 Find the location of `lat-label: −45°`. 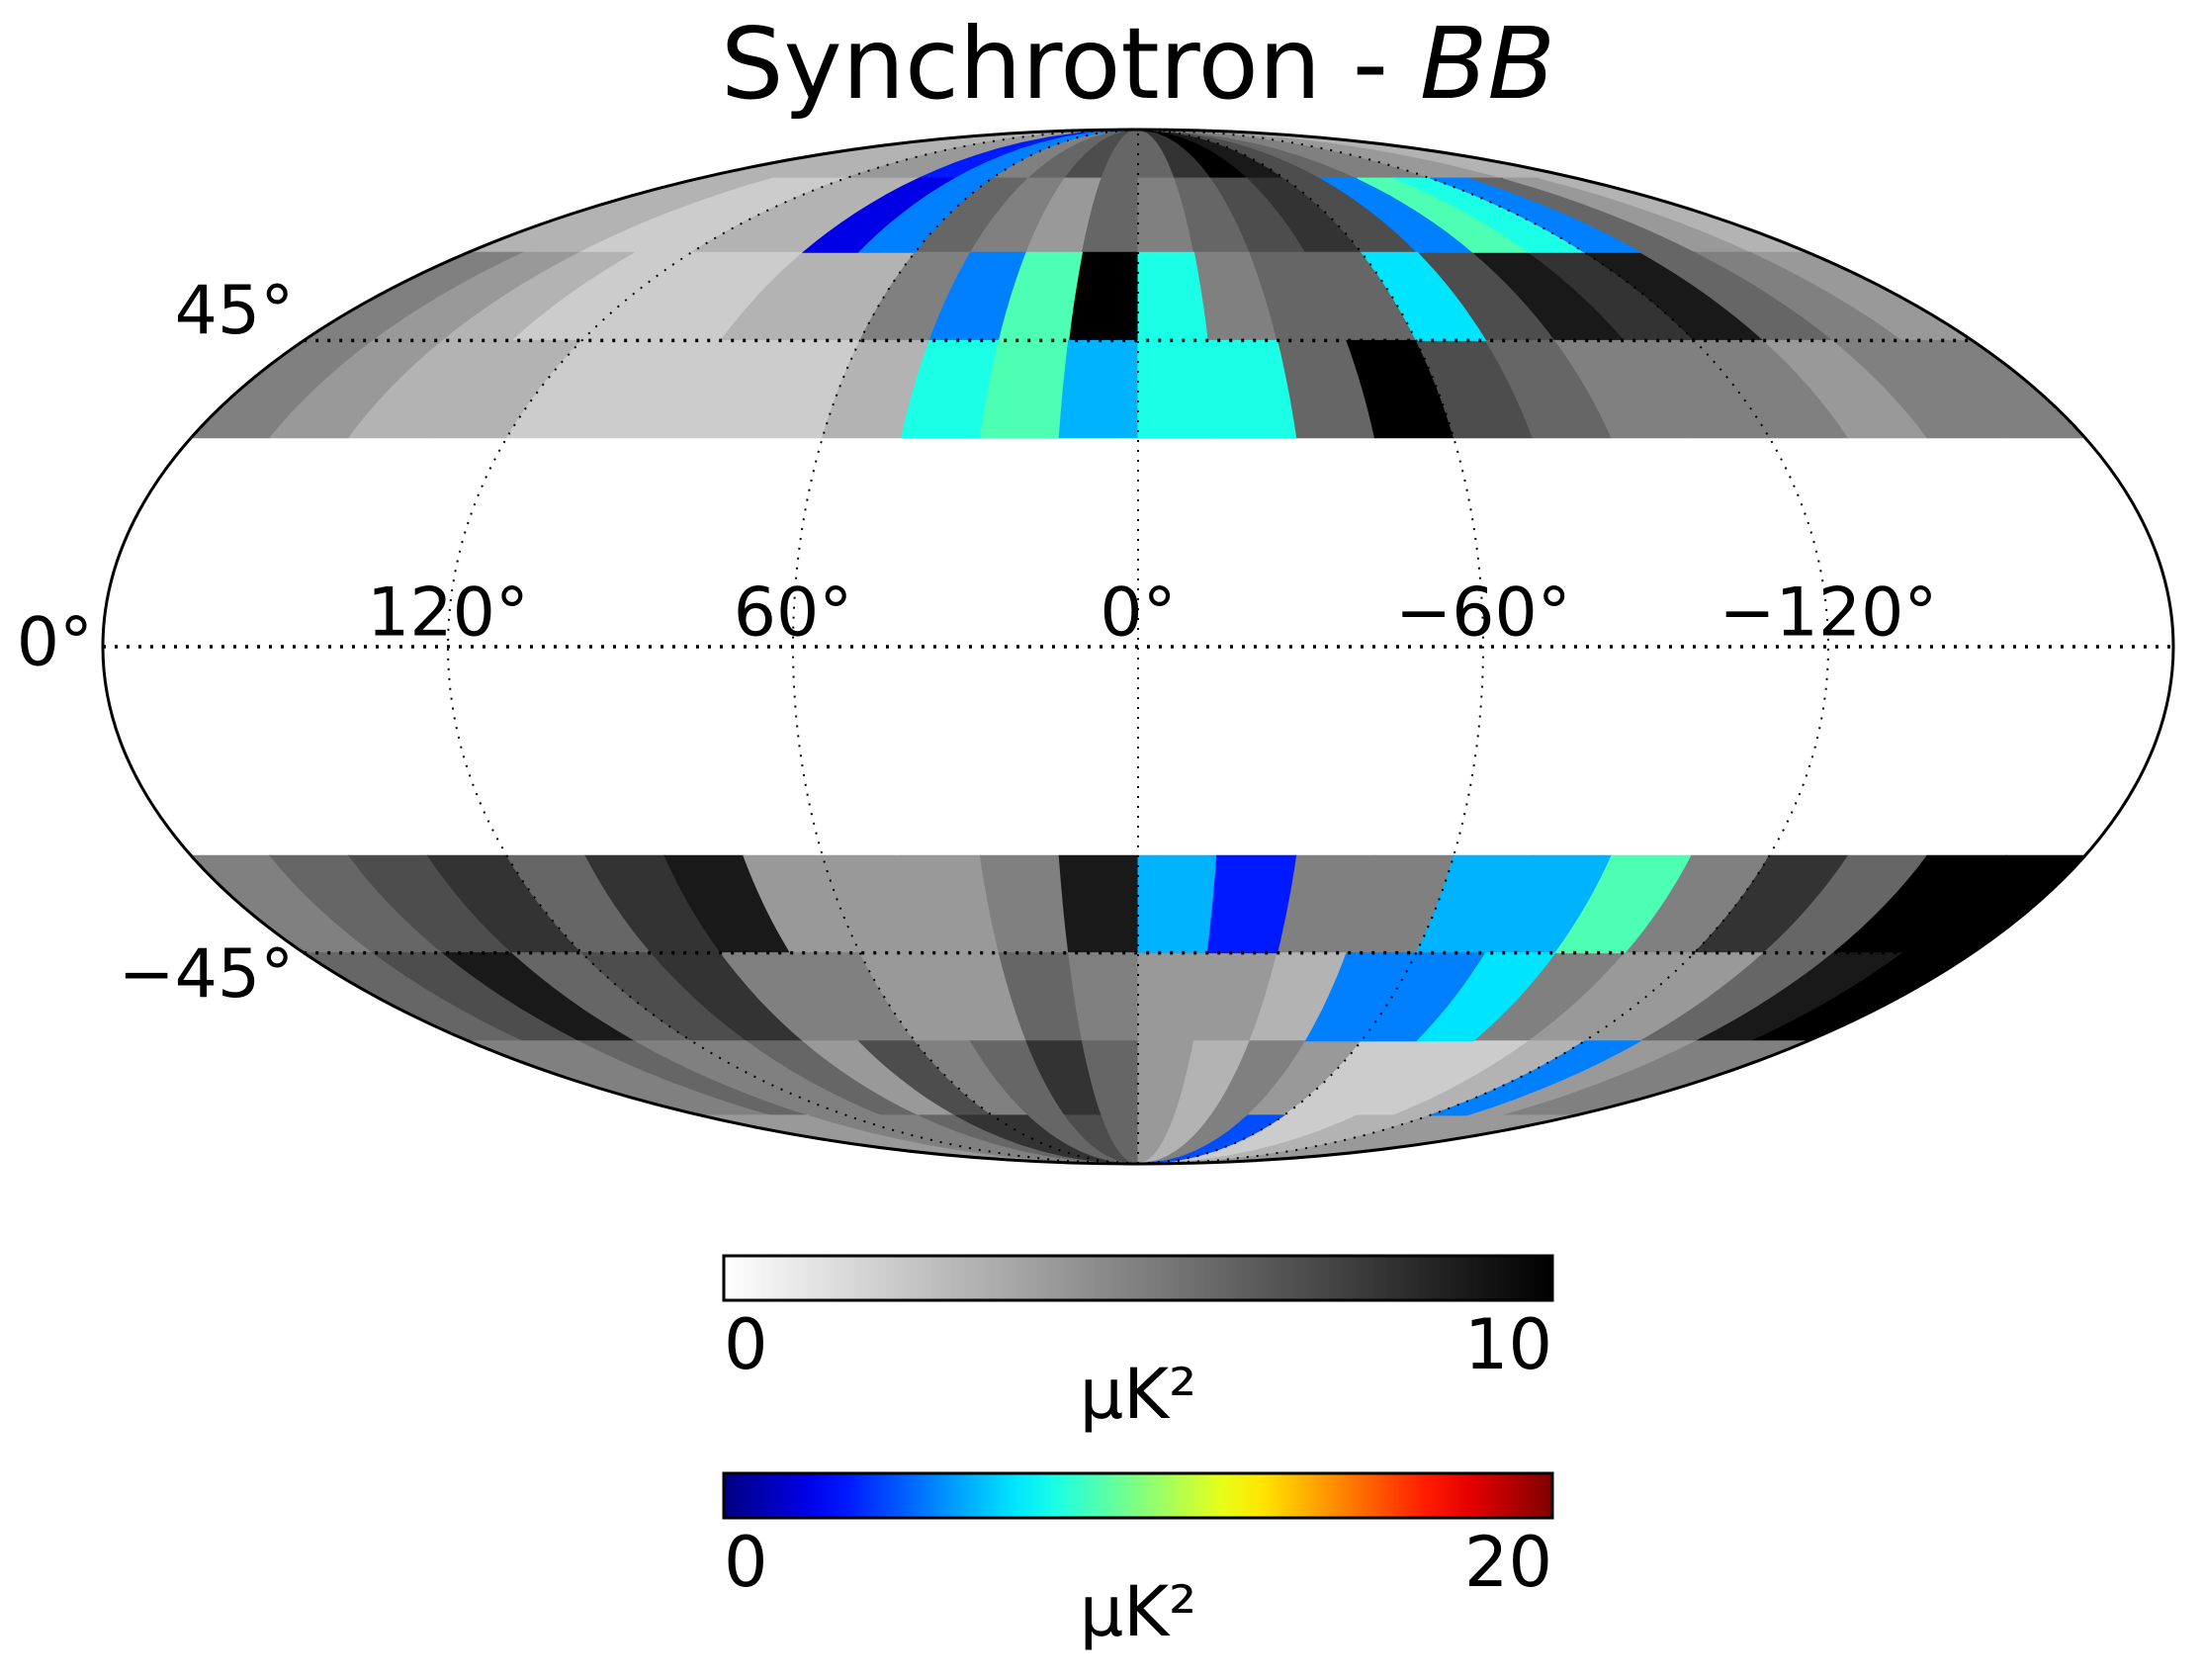

lat-label: −45° is located at coordinates (207, 974).